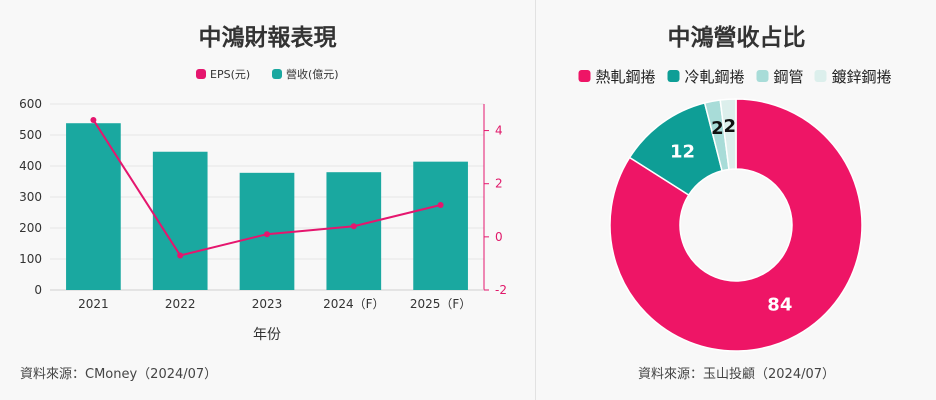 The width and height of the screenshot is (936, 400). I want to click on donut-slice, so click(728, 134).